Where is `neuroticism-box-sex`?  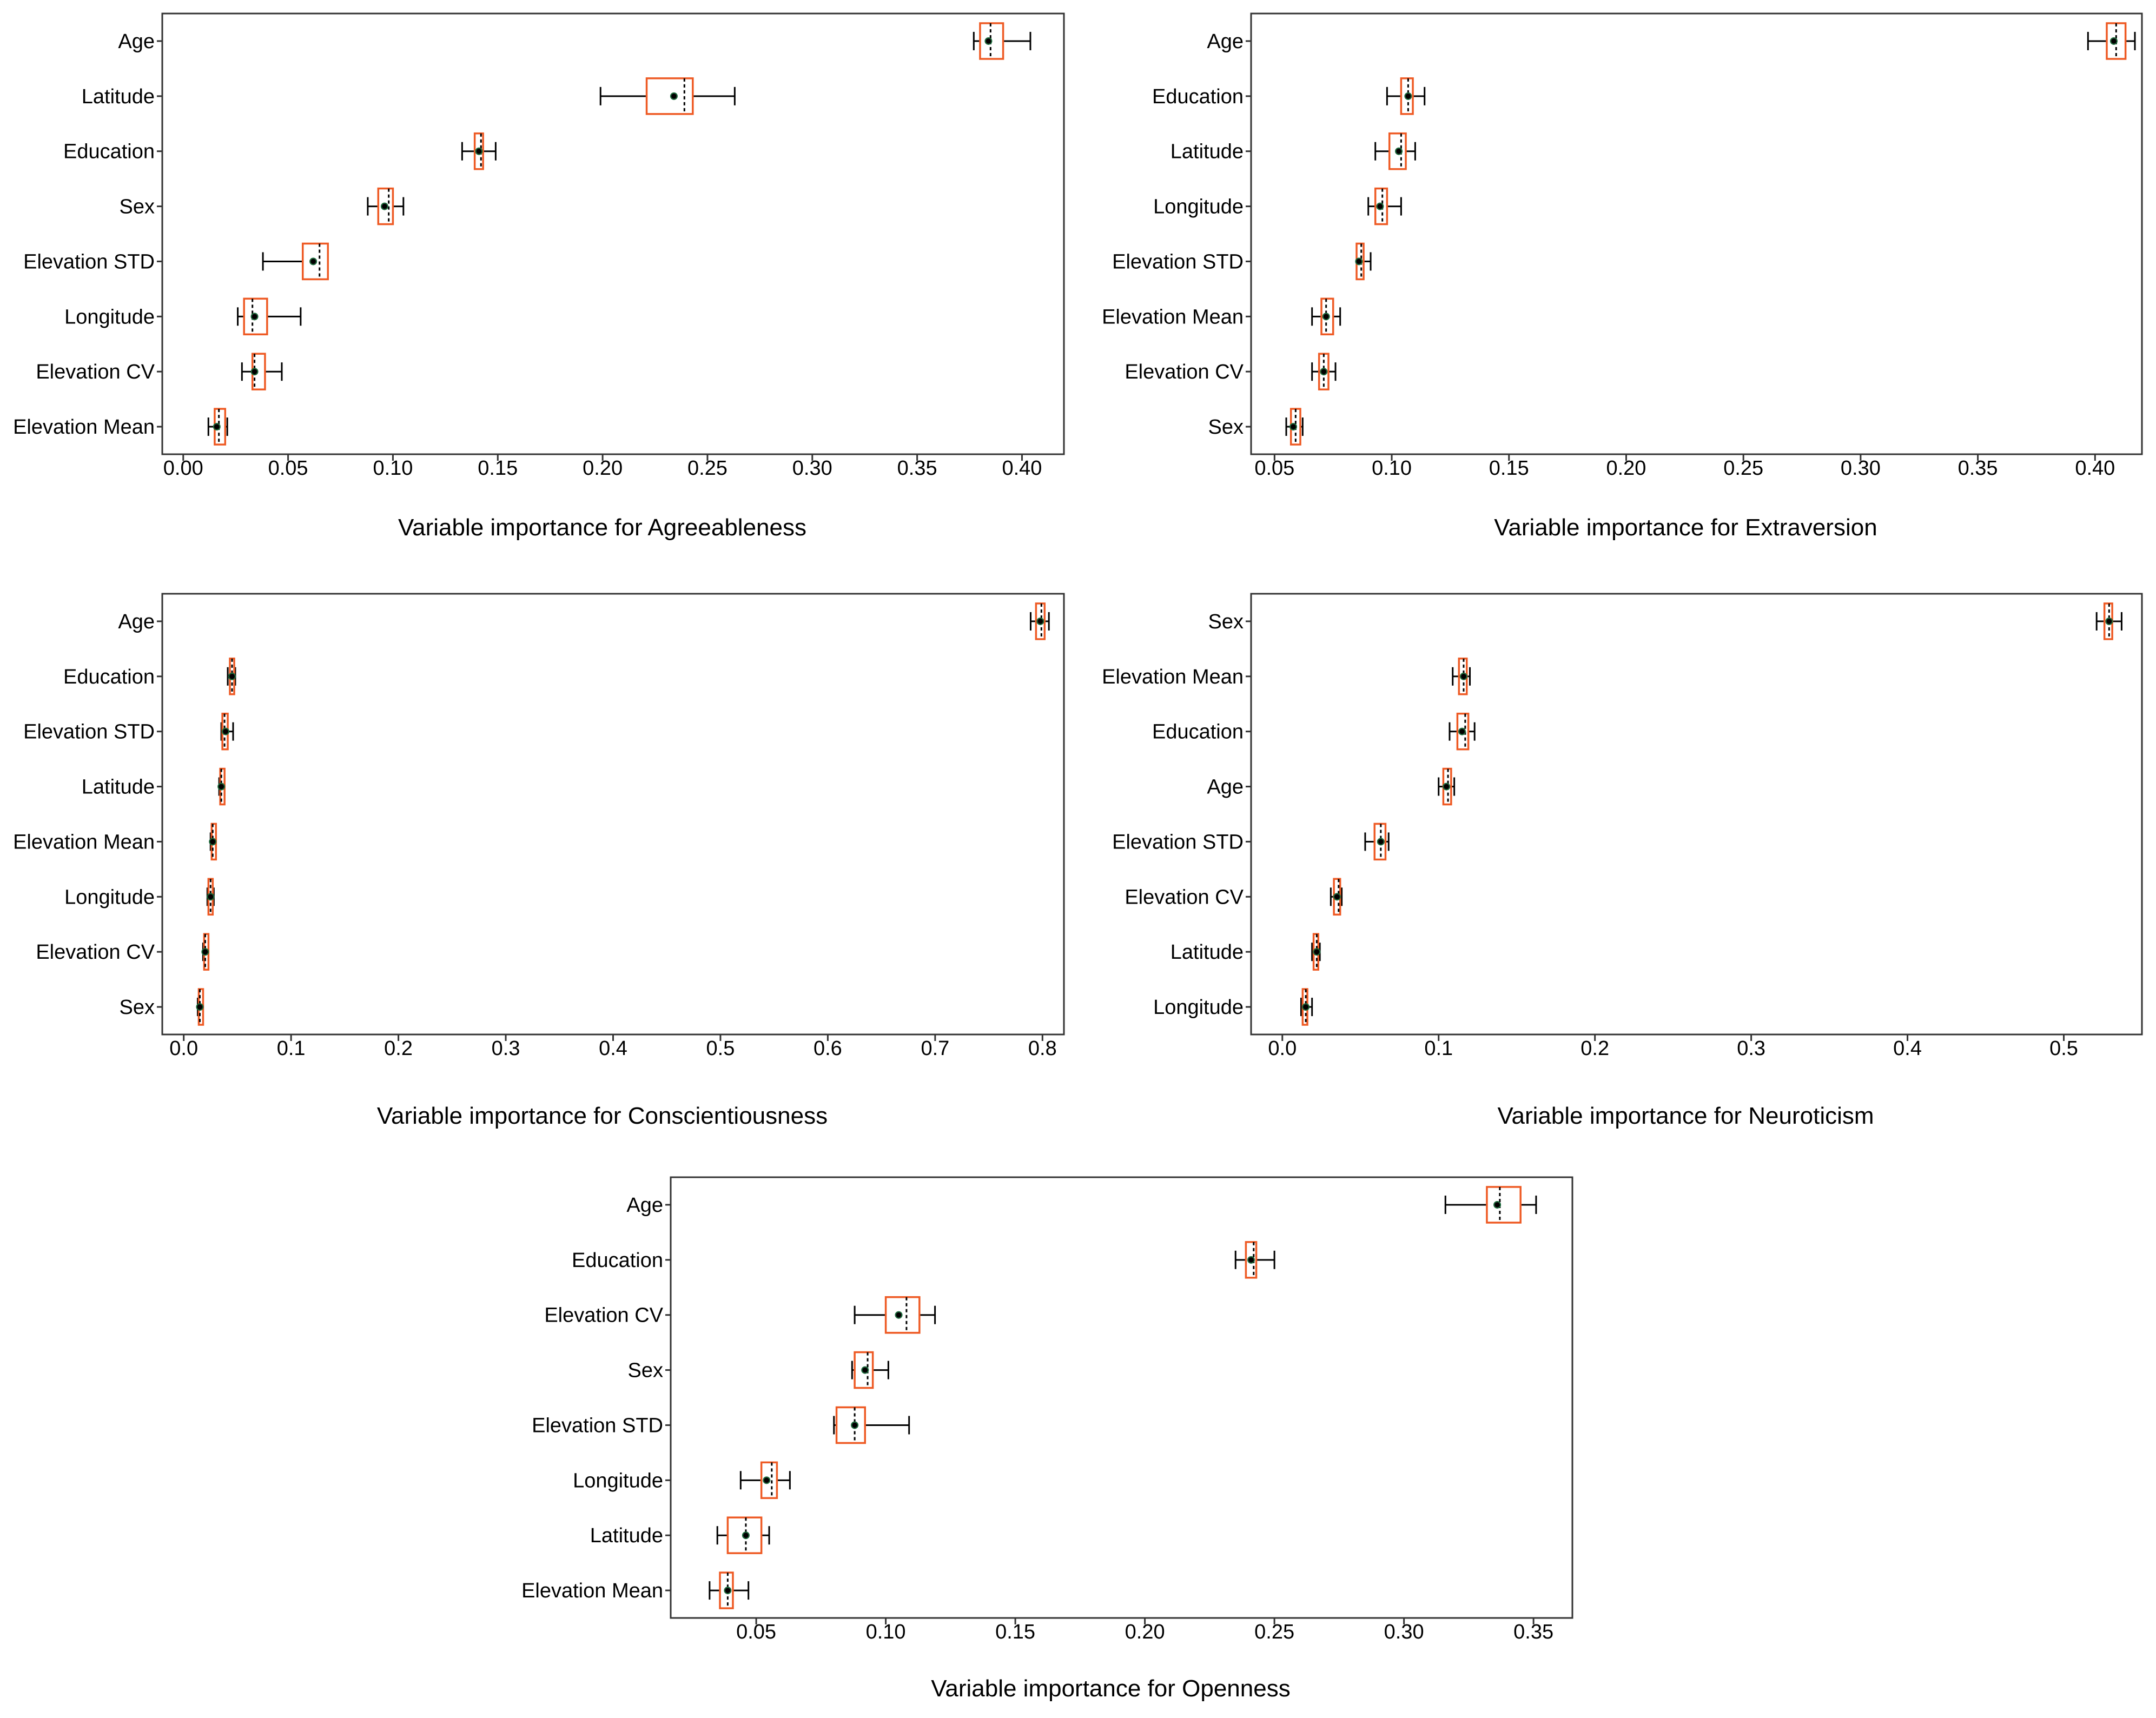
neuroticism-box-sex is located at coordinates (2108, 621).